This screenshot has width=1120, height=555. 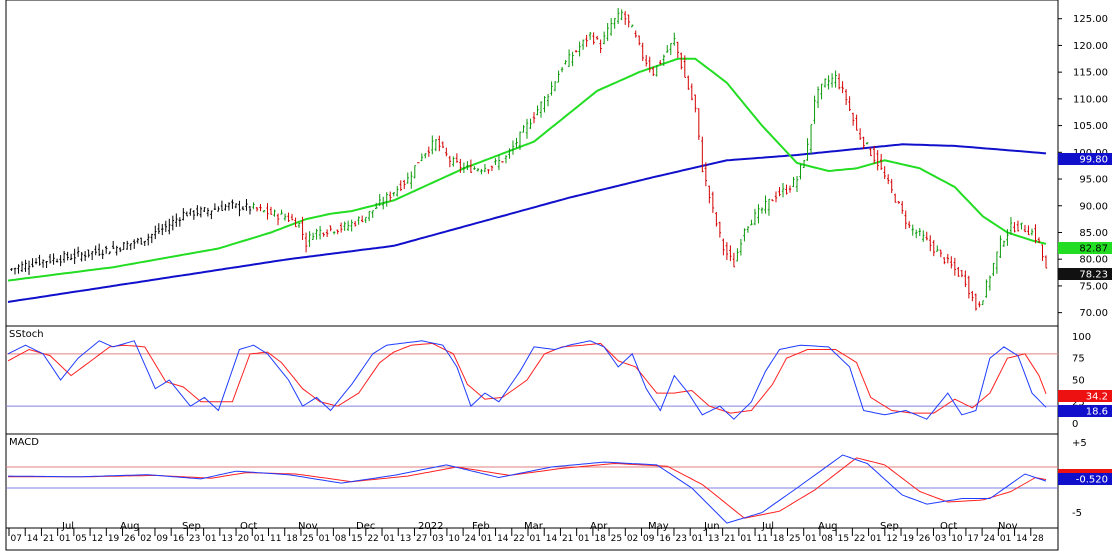 What do you see at coordinates (711, 526) in the screenshot?
I see `x-month-label: Jun` at bounding box center [711, 526].